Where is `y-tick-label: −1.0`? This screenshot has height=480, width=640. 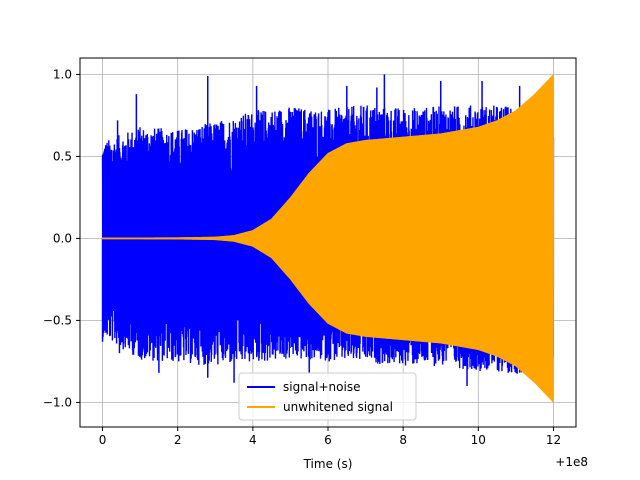
y-tick-label: −1.0 is located at coordinates (57, 402).